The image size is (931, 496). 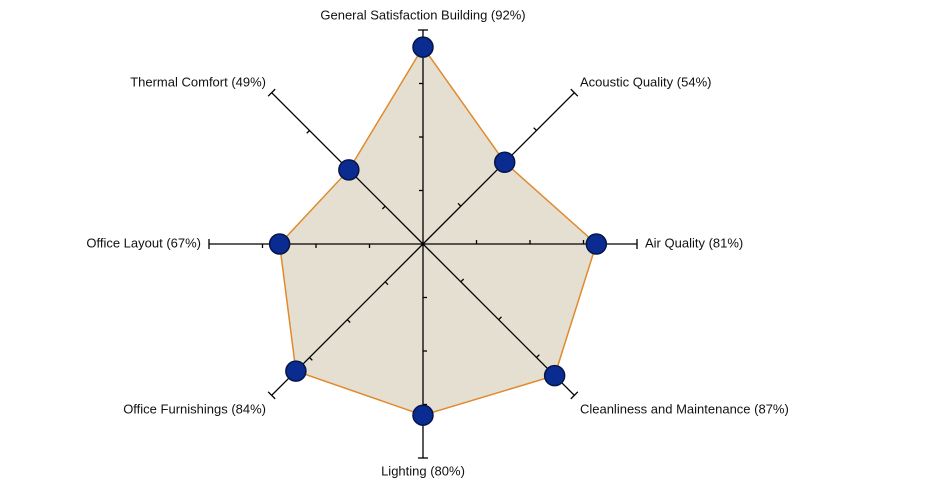 What do you see at coordinates (422, 14) in the screenshot?
I see `axis-label: General Satisfaction Building (92%)` at bounding box center [422, 14].